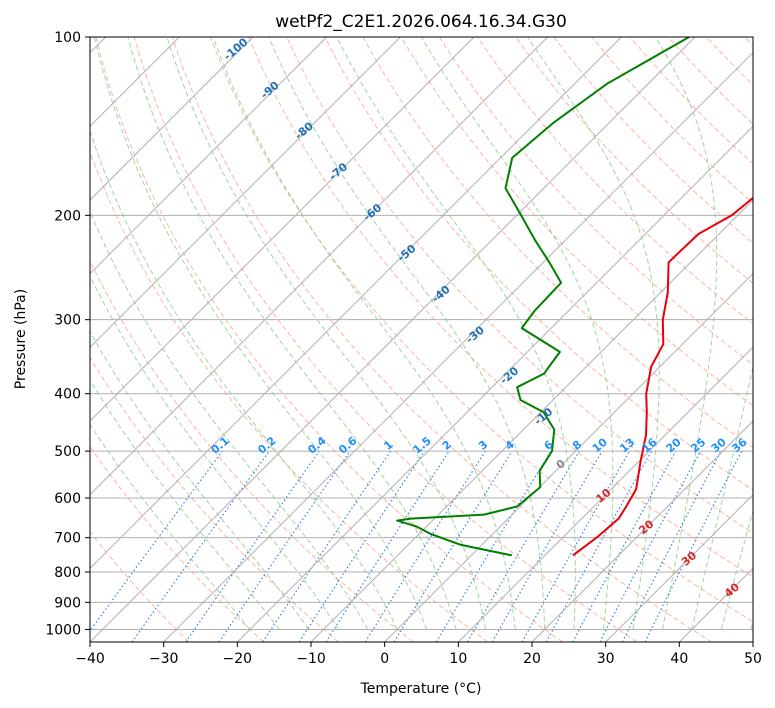 The width and height of the screenshot is (775, 708). Describe the element at coordinates (67, 395) in the screenshot. I see `y-tick-label: 400` at that location.